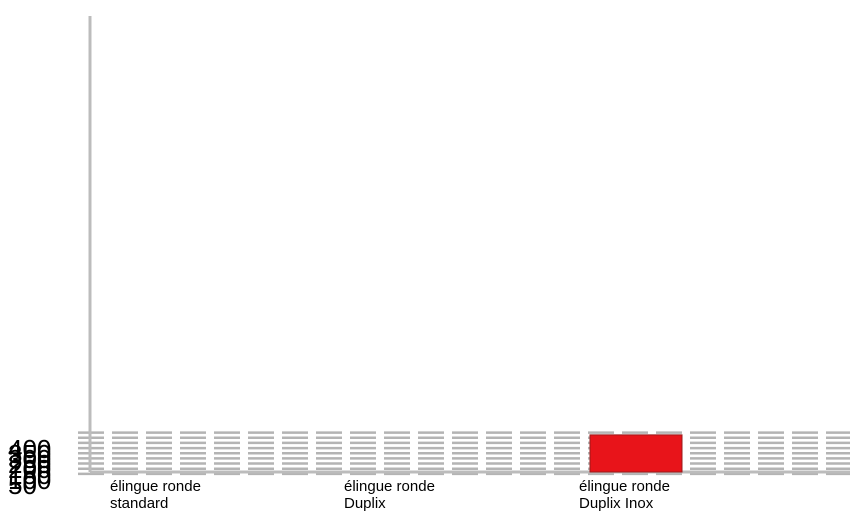  I want to click on y-tick-label-200: 200, so click(30, 469).